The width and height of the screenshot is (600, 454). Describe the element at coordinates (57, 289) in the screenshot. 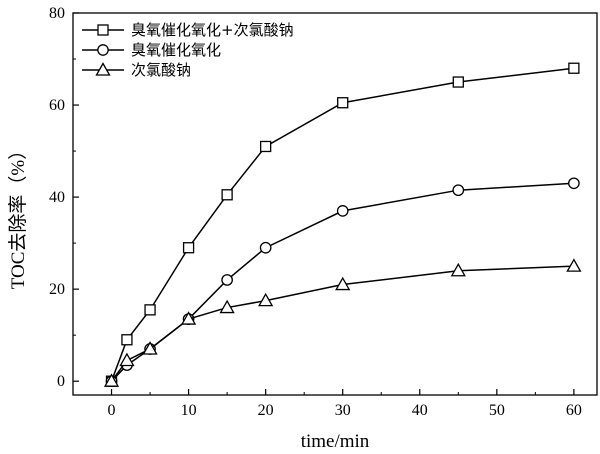

I see `y-tick-label: 20` at that location.